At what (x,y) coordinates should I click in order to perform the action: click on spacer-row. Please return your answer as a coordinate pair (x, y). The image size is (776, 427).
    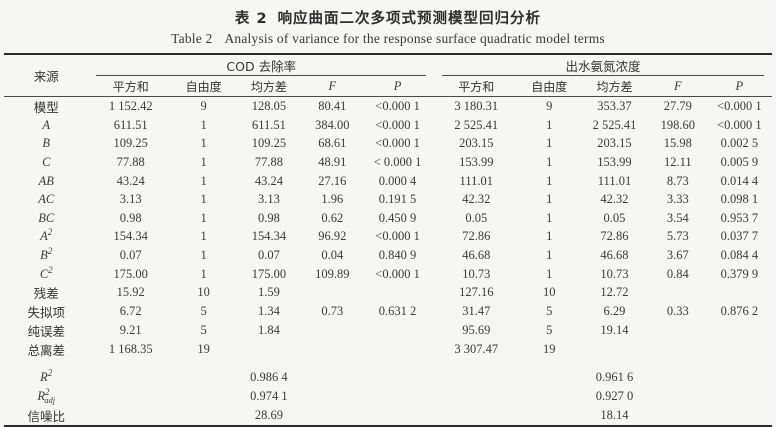
    Looking at the image, I should click on (388, 363).